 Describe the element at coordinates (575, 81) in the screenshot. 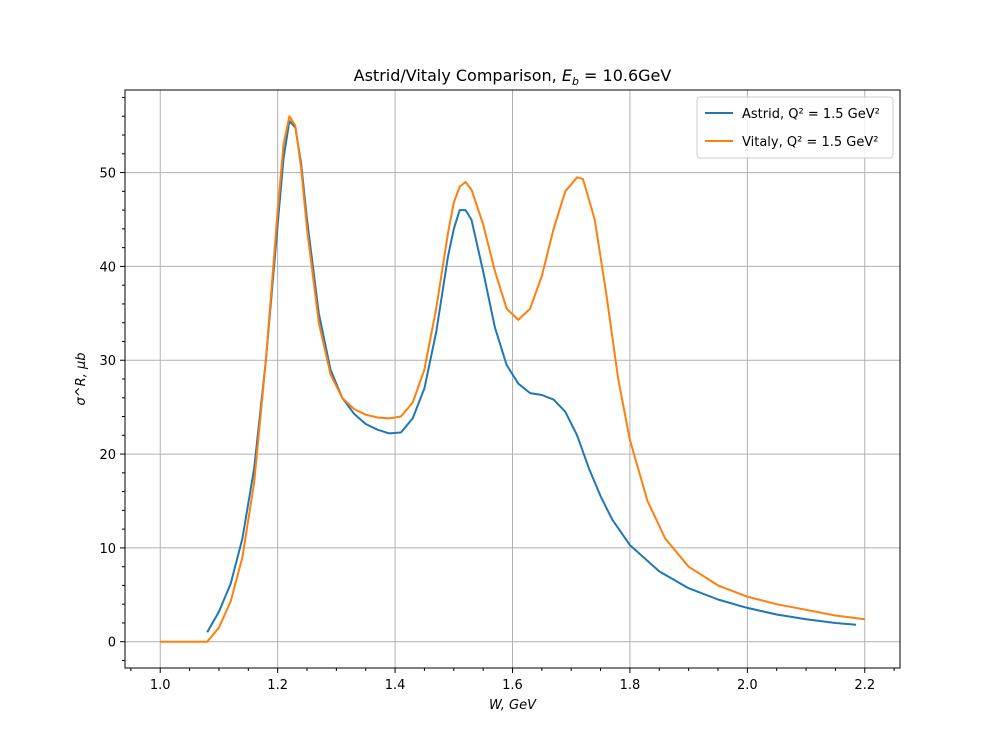

I see `title-subscript: b` at that location.